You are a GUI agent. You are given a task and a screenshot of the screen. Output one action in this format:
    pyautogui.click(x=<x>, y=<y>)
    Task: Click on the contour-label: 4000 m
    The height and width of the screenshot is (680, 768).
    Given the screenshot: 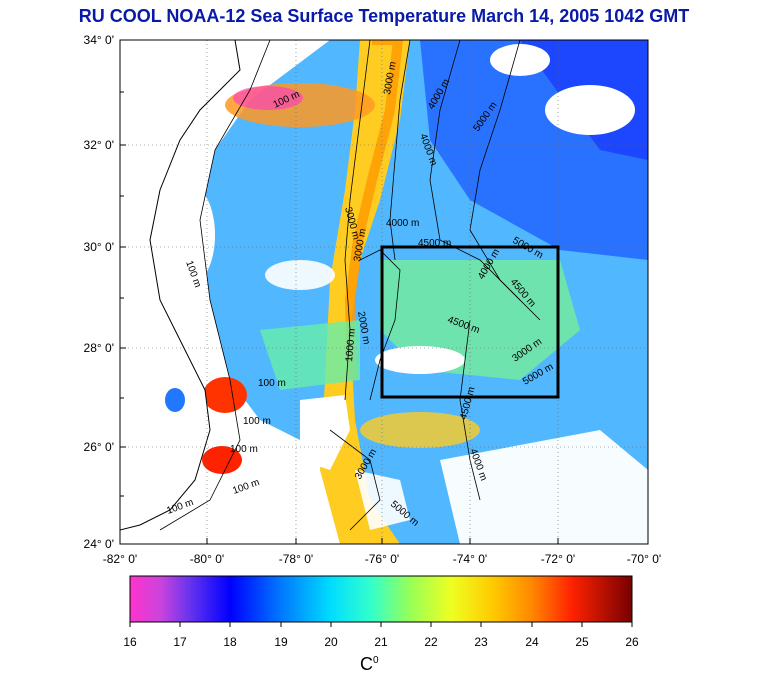 What is the action you would take?
    pyautogui.click(x=402, y=223)
    